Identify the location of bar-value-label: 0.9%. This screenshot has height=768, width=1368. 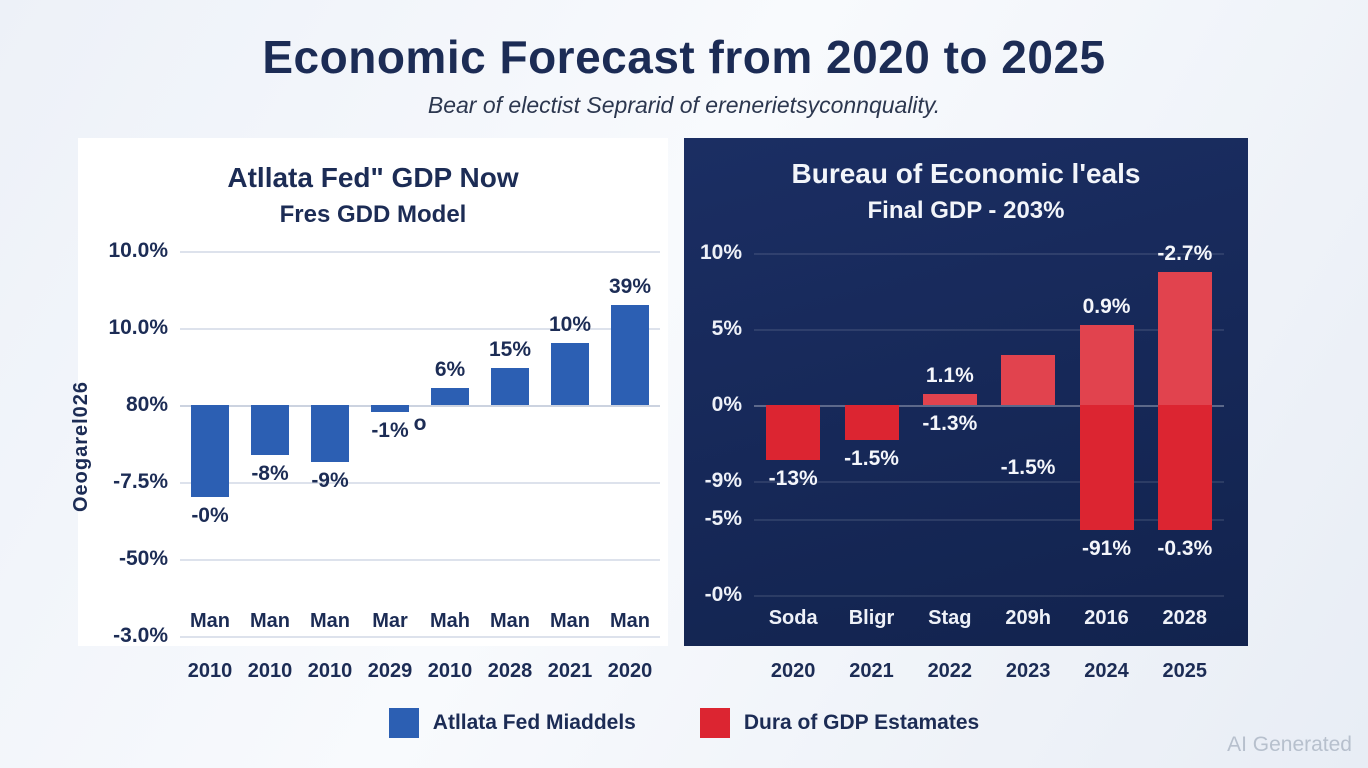
(1106, 307).